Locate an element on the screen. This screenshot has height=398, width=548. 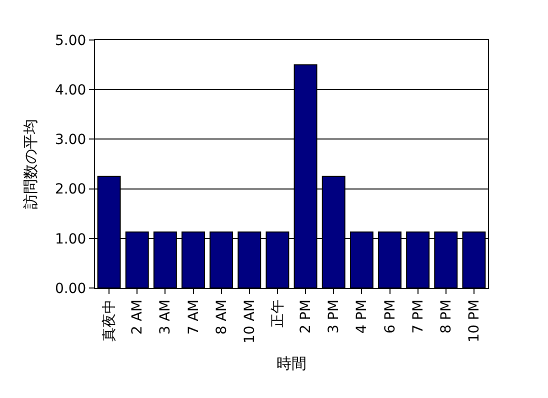
x-tick-label: 7 PM is located at coordinates (418, 317).